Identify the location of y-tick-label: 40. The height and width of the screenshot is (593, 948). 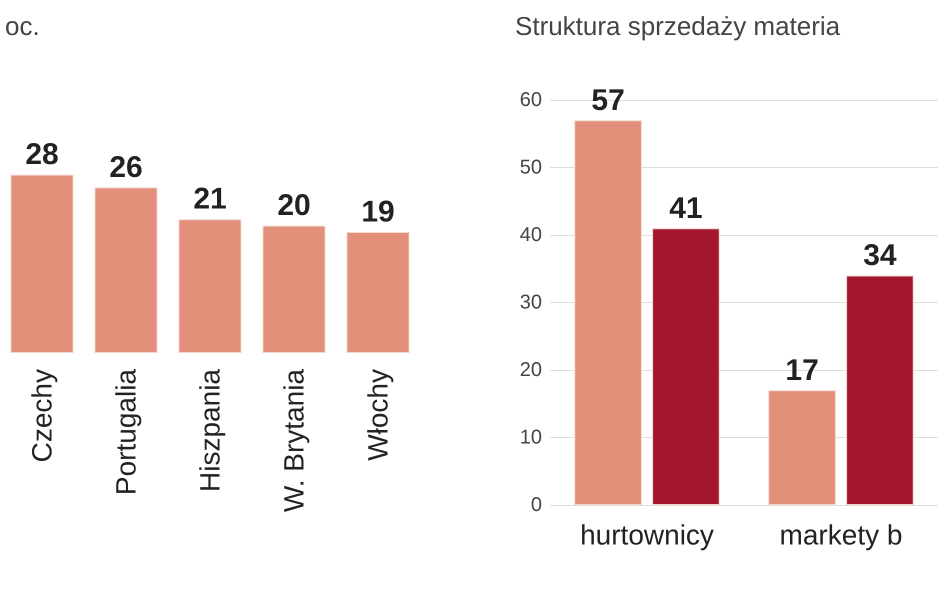
(531, 235).